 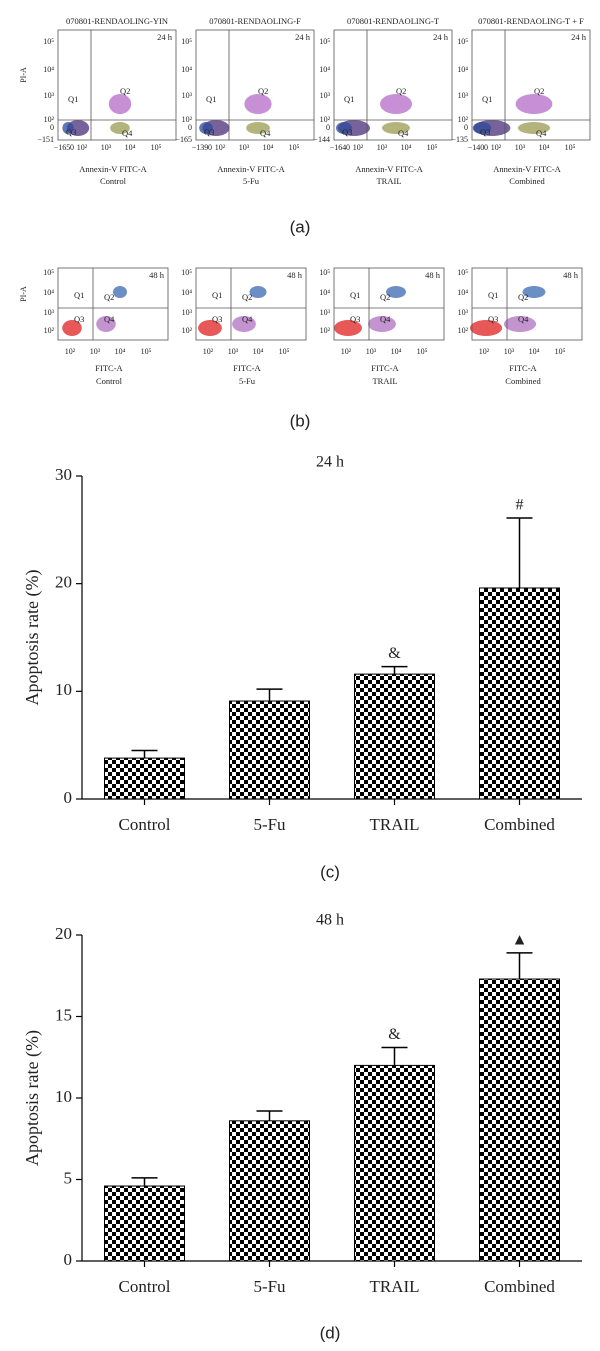 What do you see at coordinates (338, 147) in the screenshot?
I see `x-tick-label: −164` at bounding box center [338, 147].